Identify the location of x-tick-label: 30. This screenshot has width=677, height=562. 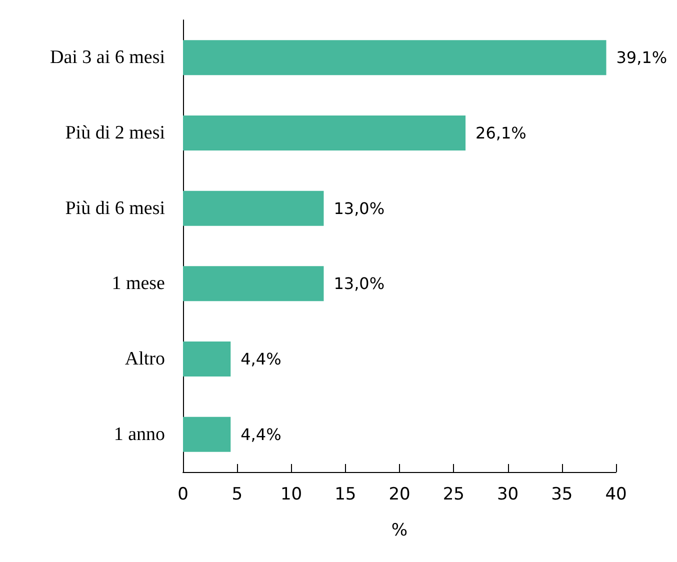
(507, 494).